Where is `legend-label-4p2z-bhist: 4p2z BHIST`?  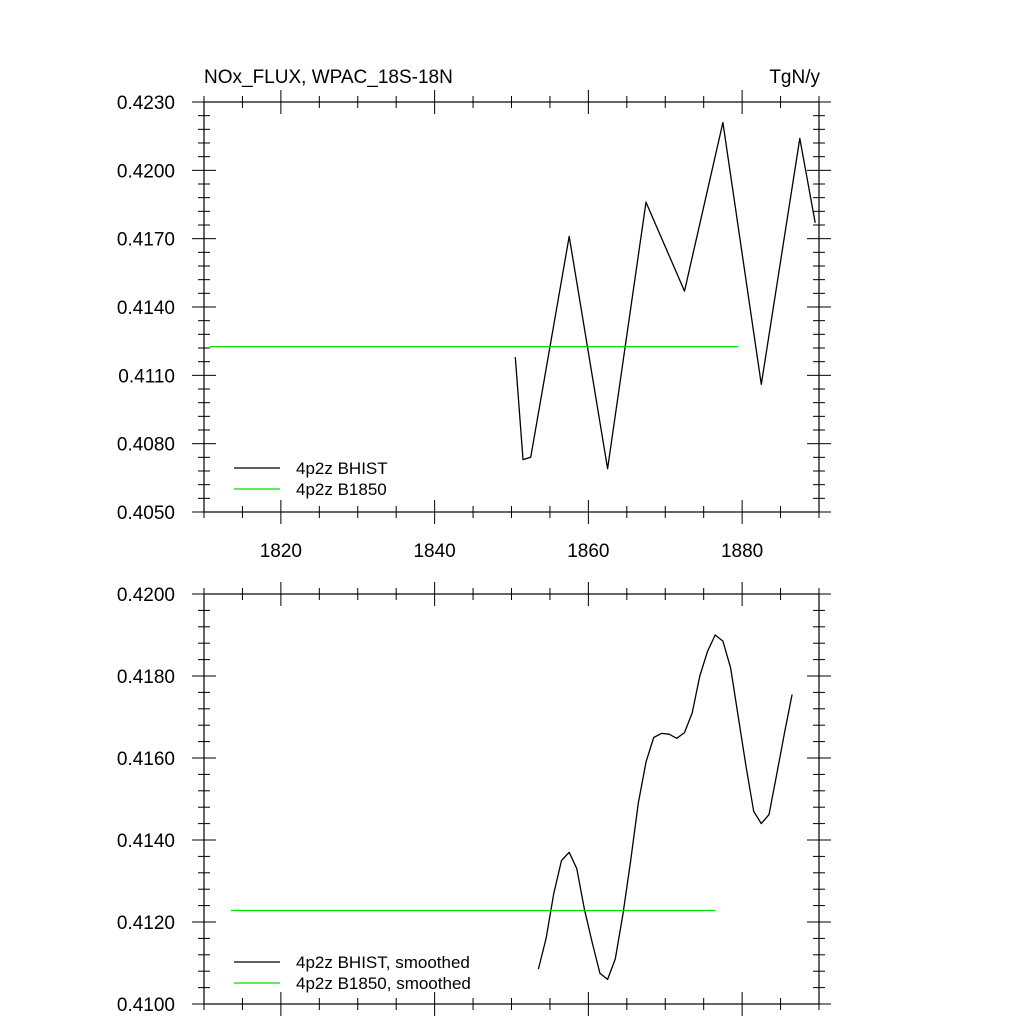 legend-label-4p2z-bhist: 4p2z BHIST is located at coordinates (342, 468).